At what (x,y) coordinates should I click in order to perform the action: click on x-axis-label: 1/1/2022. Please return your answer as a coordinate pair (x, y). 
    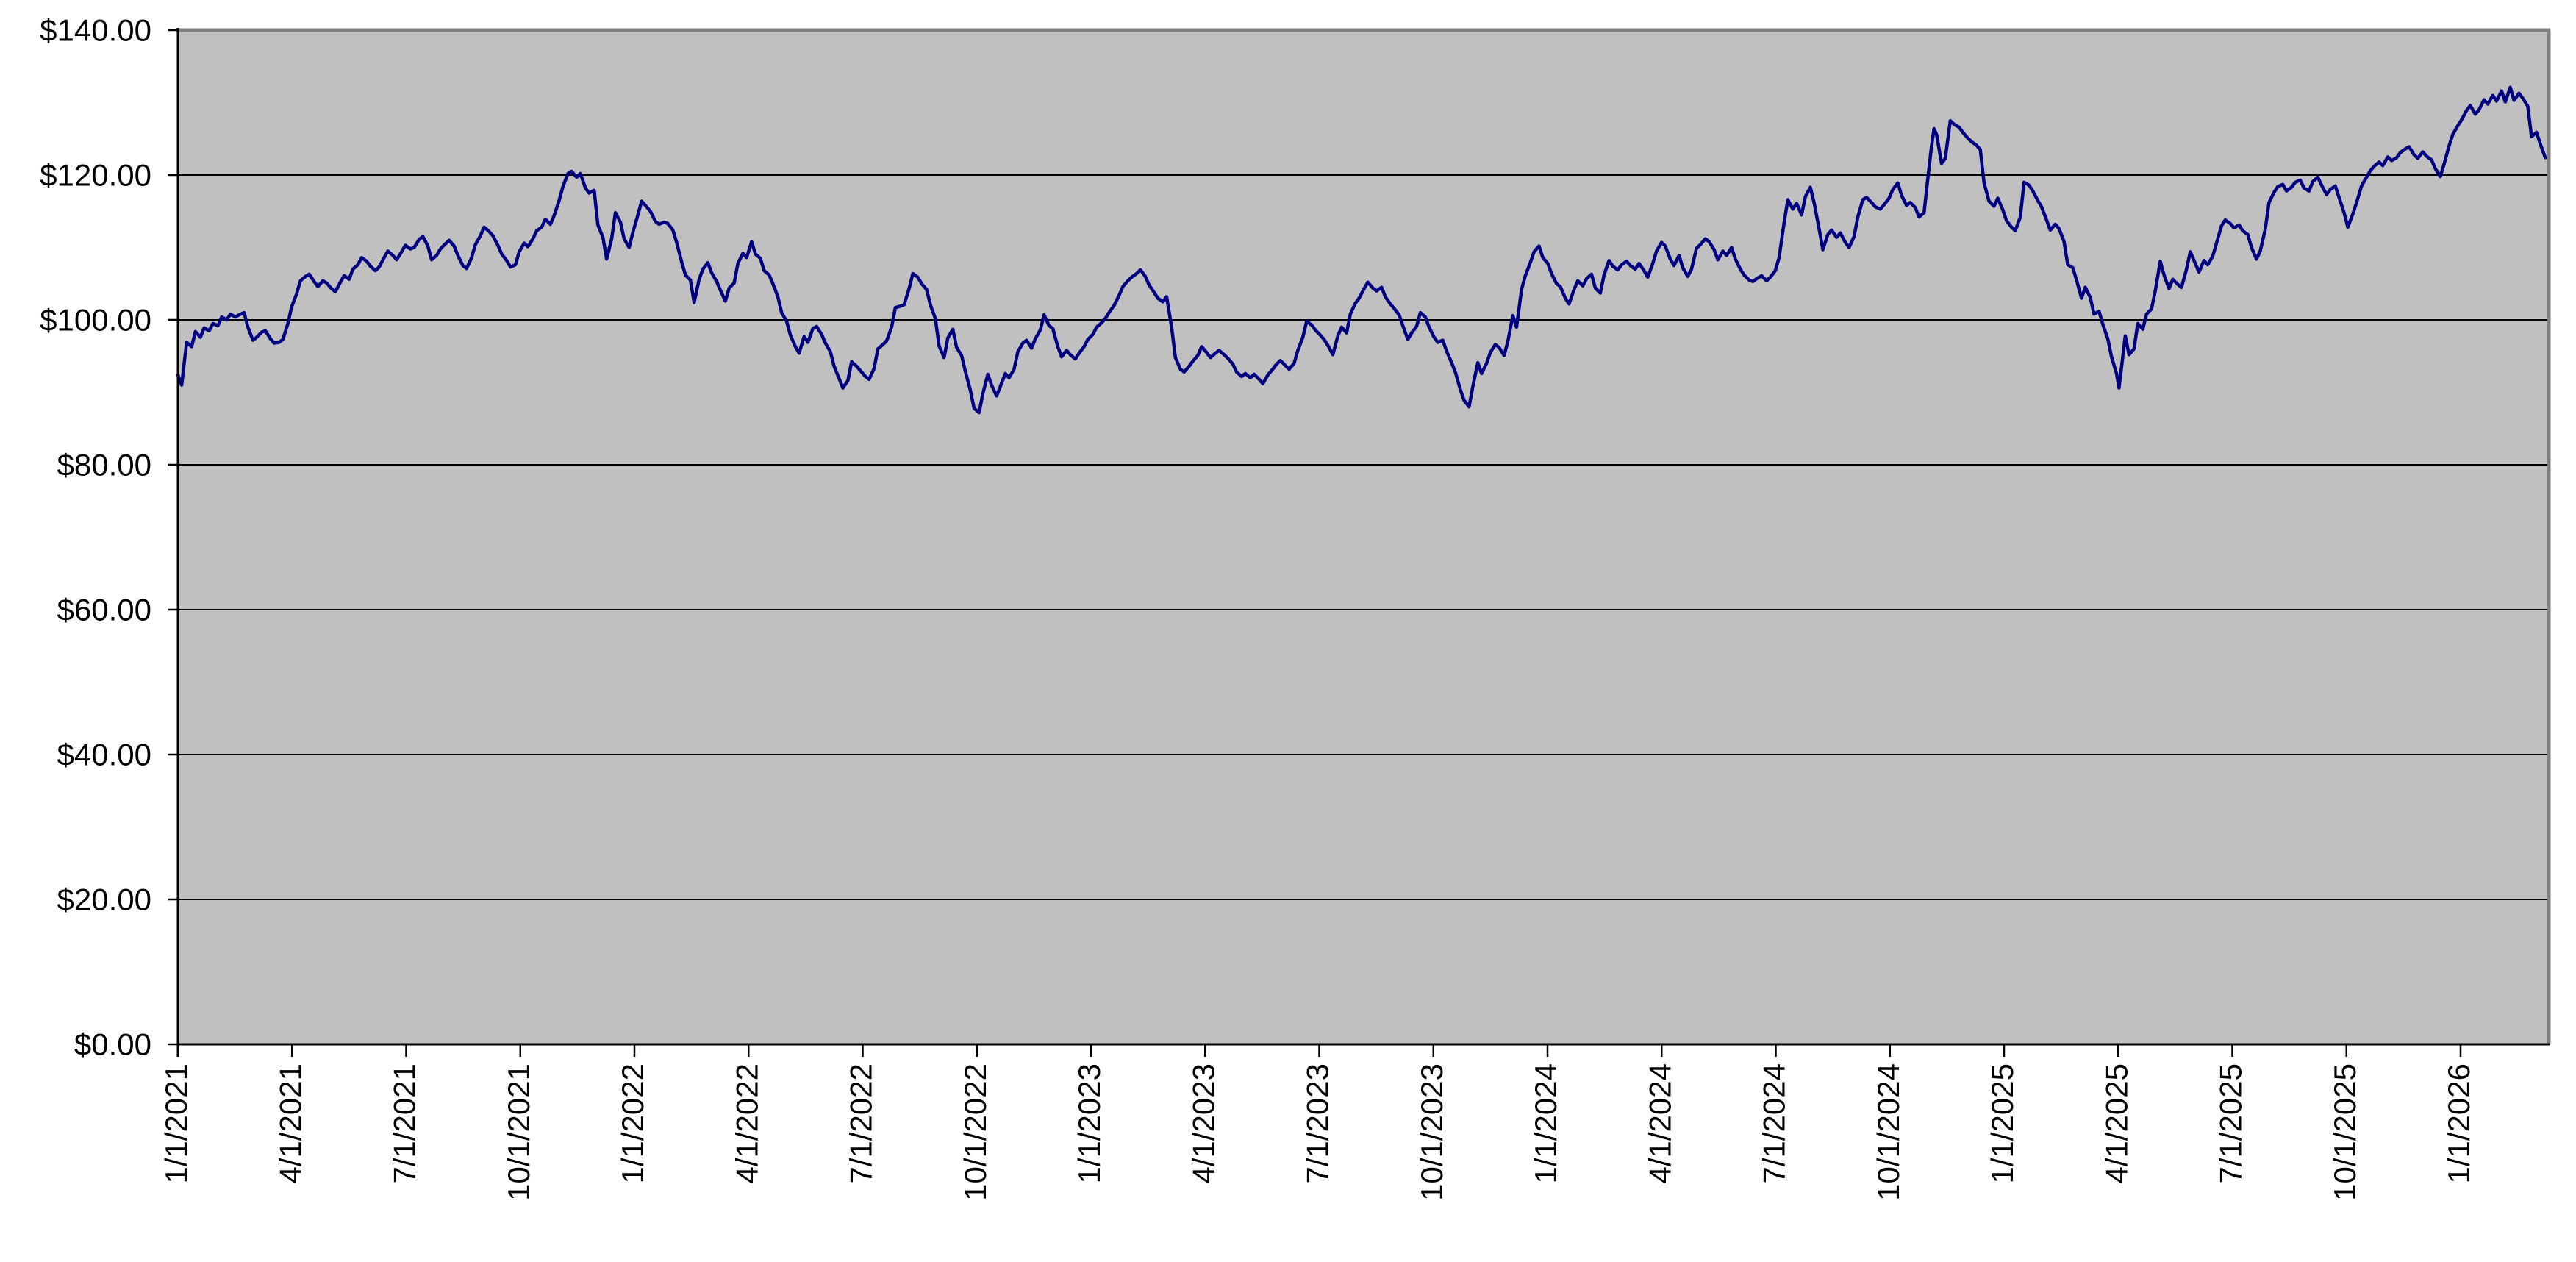
    Looking at the image, I should click on (632, 1123).